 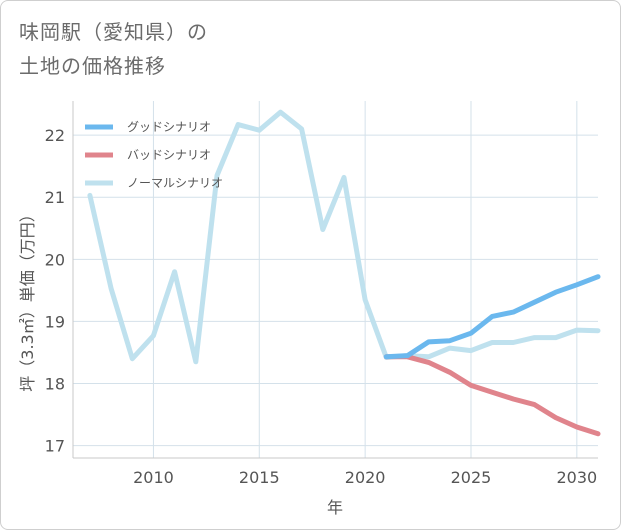 What do you see at coordinates (169, 127) in the screenshot?
I see `good-scenario-legend-label: グッドシナリオ` at bounding box center [169, 127].